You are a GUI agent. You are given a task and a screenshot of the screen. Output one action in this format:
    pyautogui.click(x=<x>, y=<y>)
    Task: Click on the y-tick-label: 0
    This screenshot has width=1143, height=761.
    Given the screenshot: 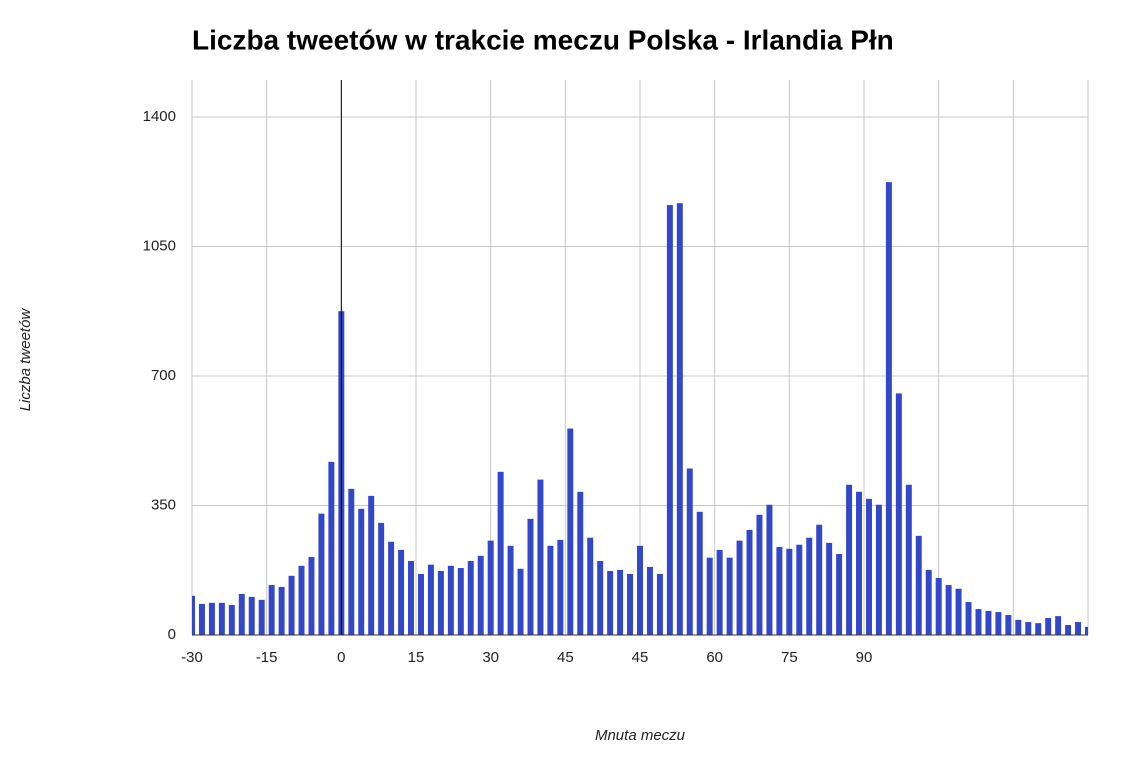 What is the action you would take?
    pyautogui.click(x=172, y=634)
    